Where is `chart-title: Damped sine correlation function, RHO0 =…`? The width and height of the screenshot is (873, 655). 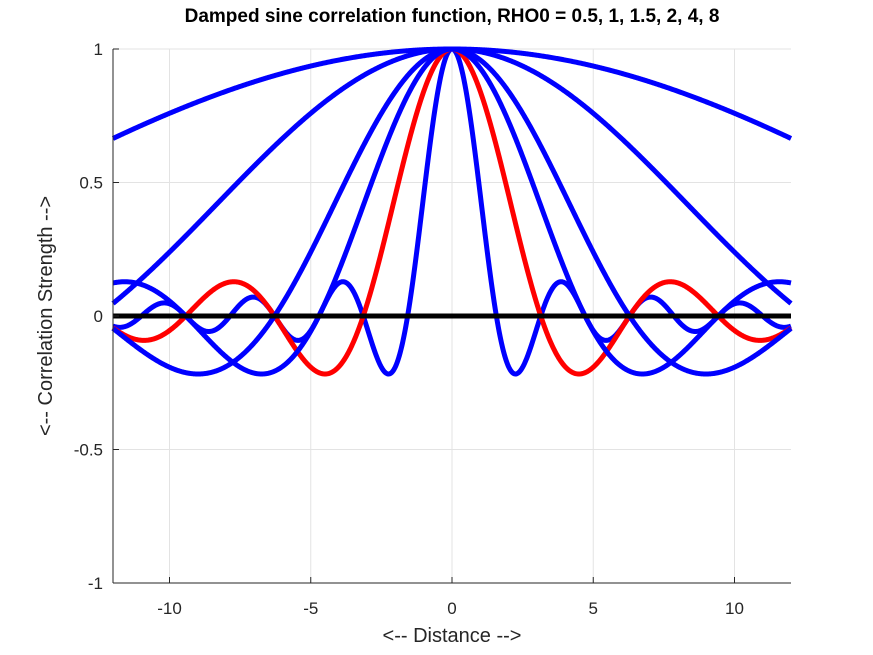 chart-title: Damped sine correlation function, RHO0 =… is located at coordinates (452, 16).